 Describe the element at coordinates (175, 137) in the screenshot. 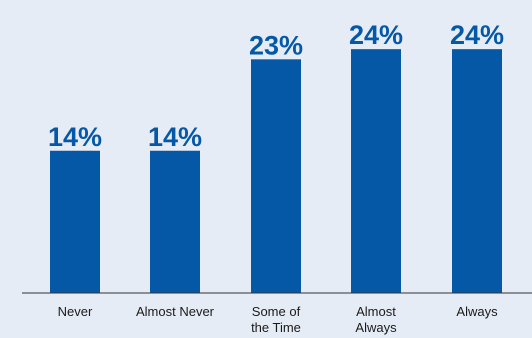

I see `data-label-2: 14%` at that location.